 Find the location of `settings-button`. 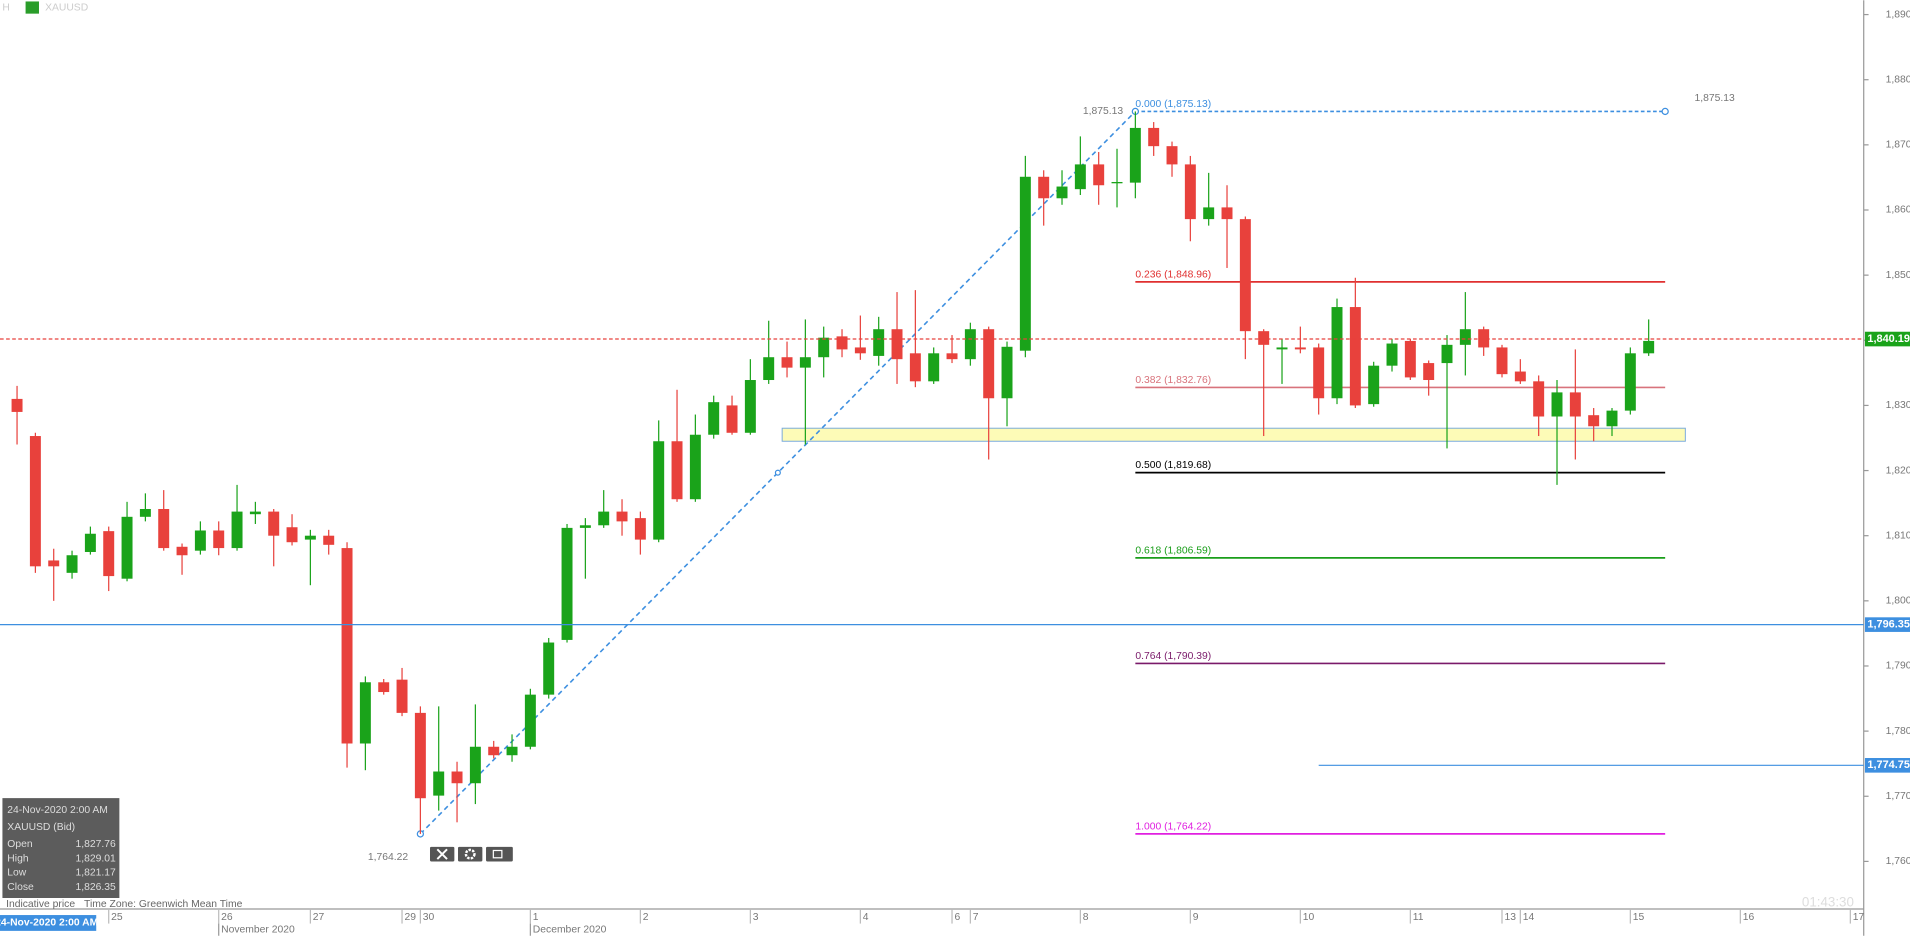

settings-button is located at coordinates (470, 854).